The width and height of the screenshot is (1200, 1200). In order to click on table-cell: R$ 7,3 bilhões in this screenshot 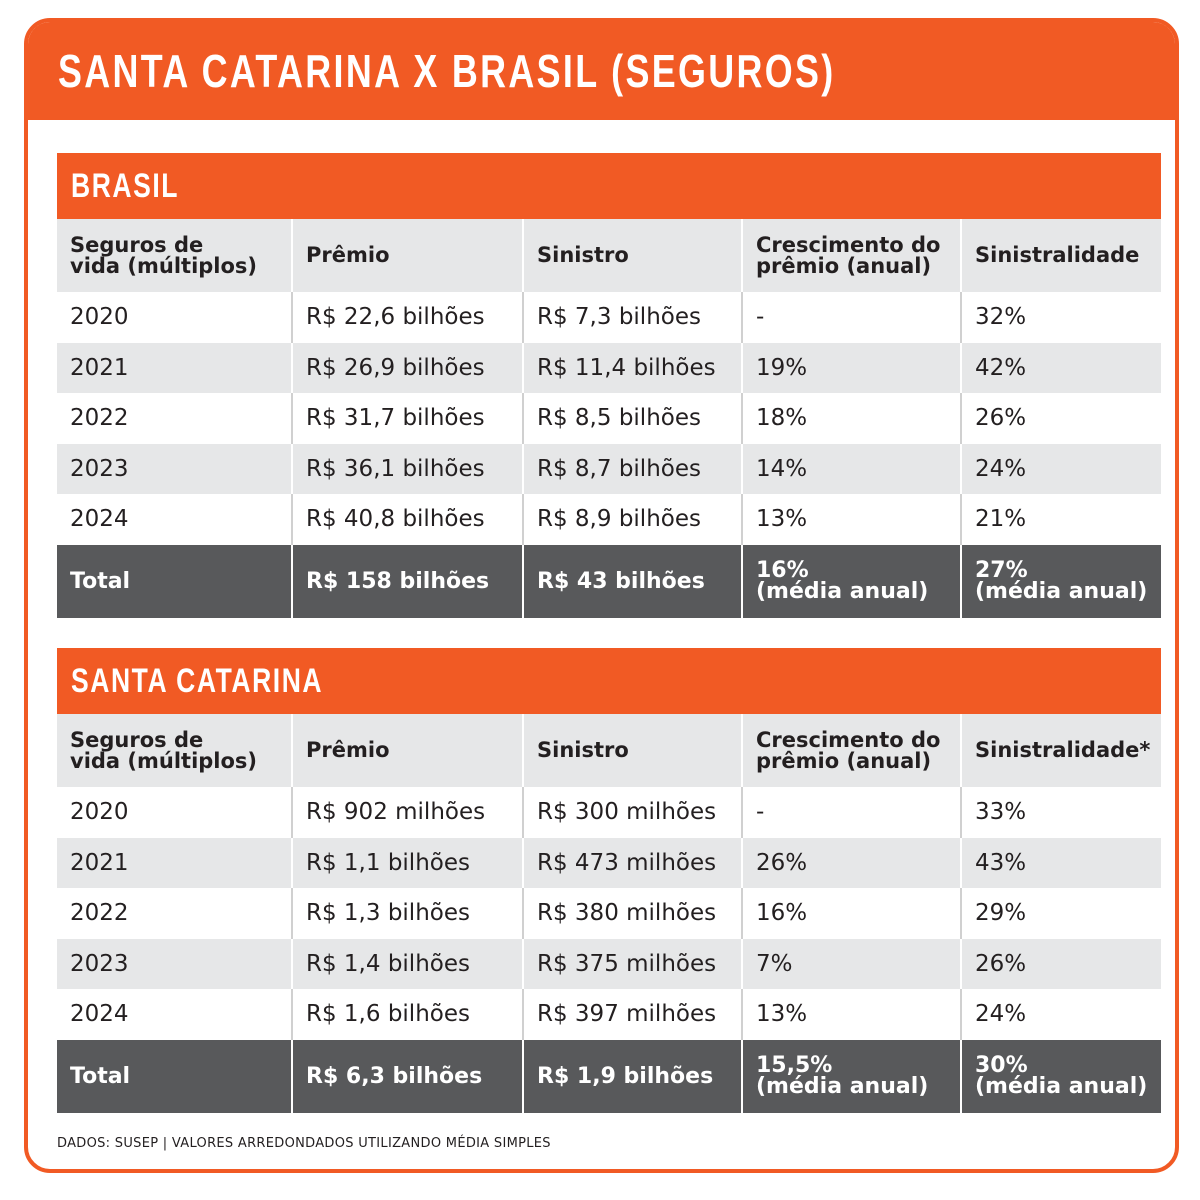, I will do `click(632, 317)`.